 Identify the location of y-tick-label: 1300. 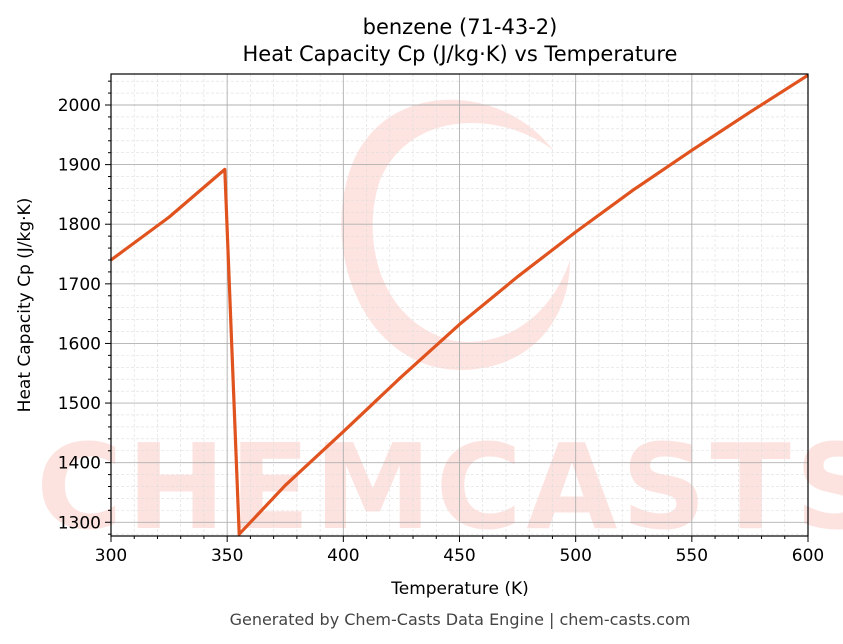
(79, 523).